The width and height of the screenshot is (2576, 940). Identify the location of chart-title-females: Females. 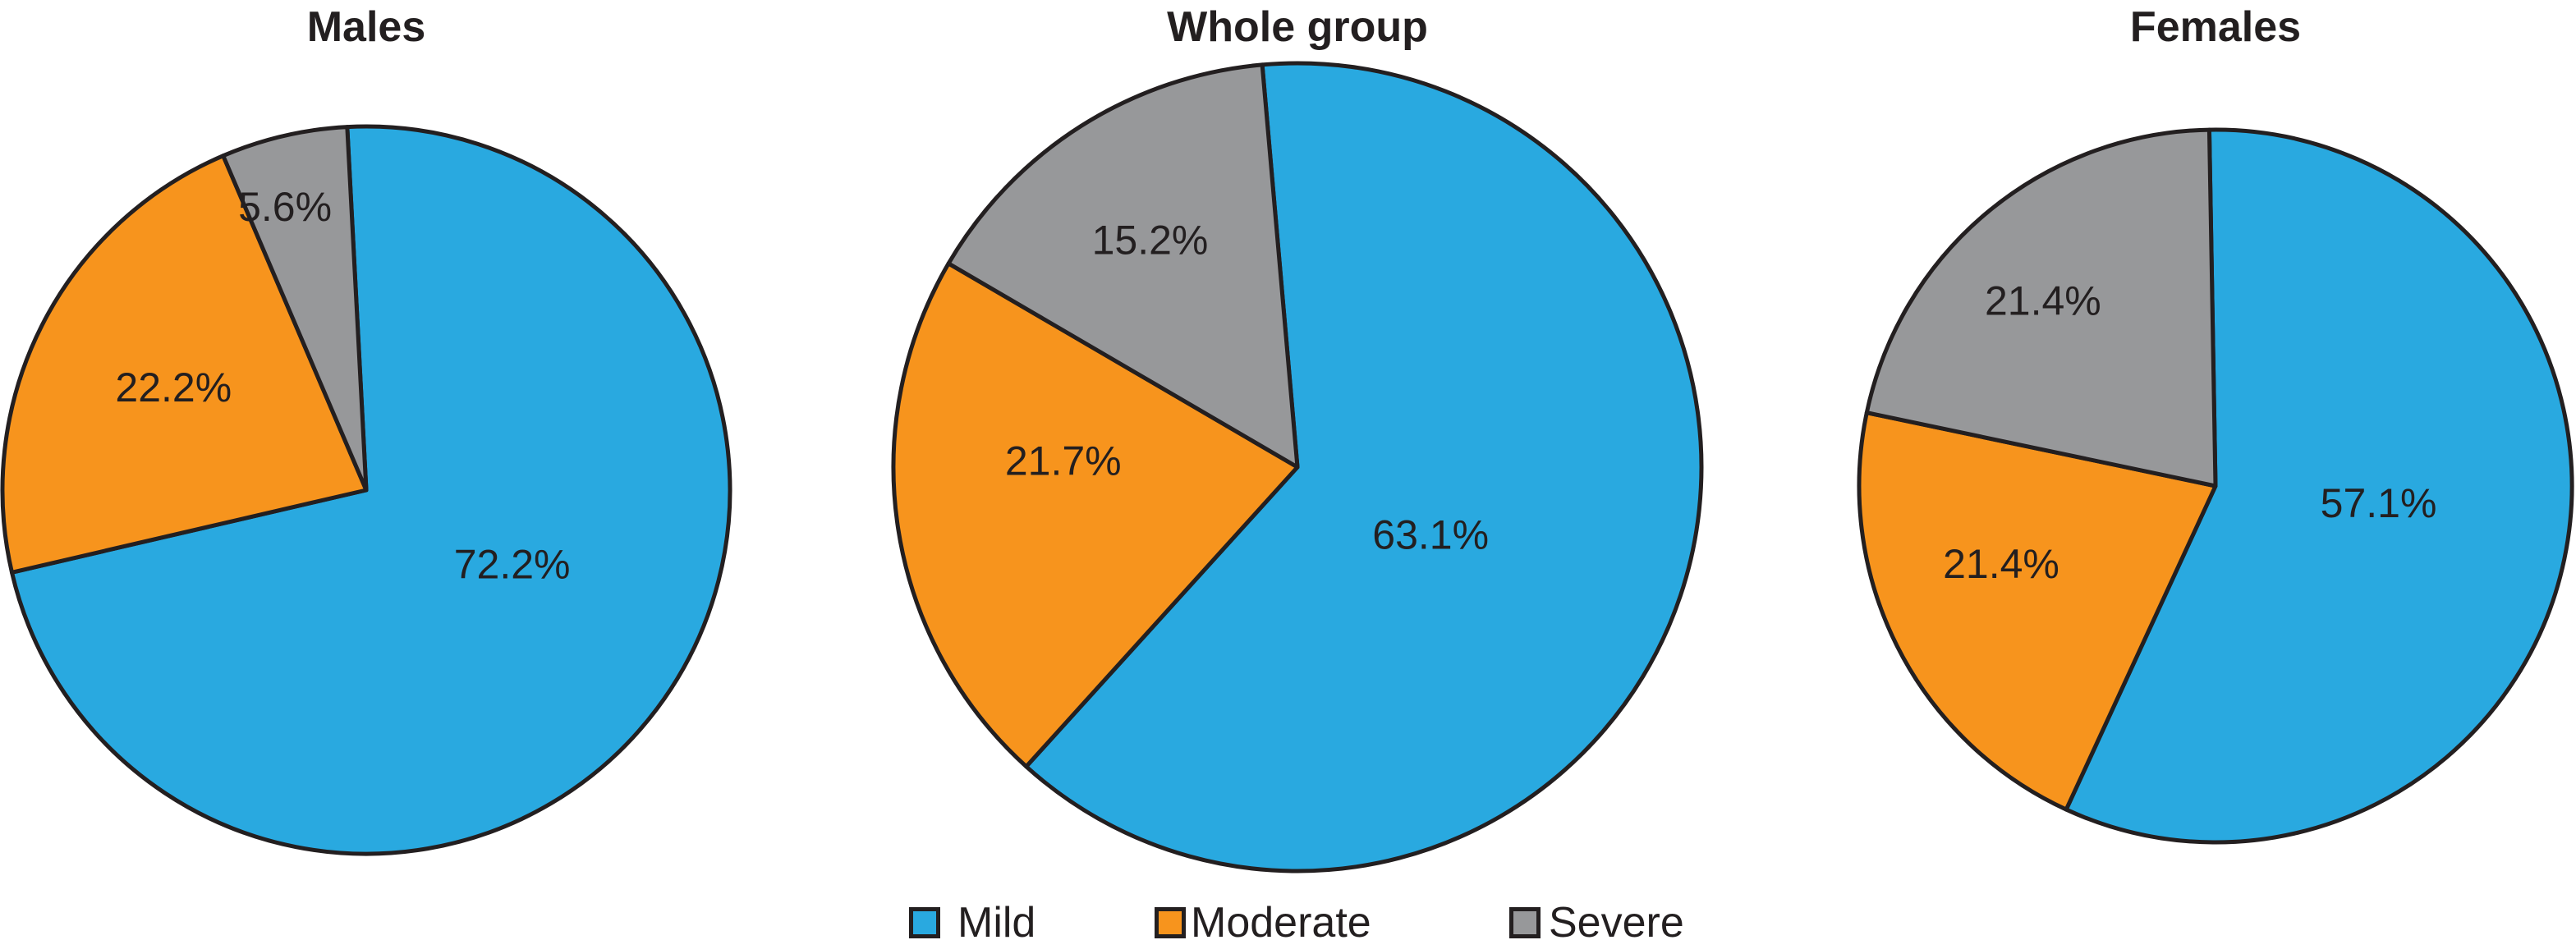
(2215, 27).